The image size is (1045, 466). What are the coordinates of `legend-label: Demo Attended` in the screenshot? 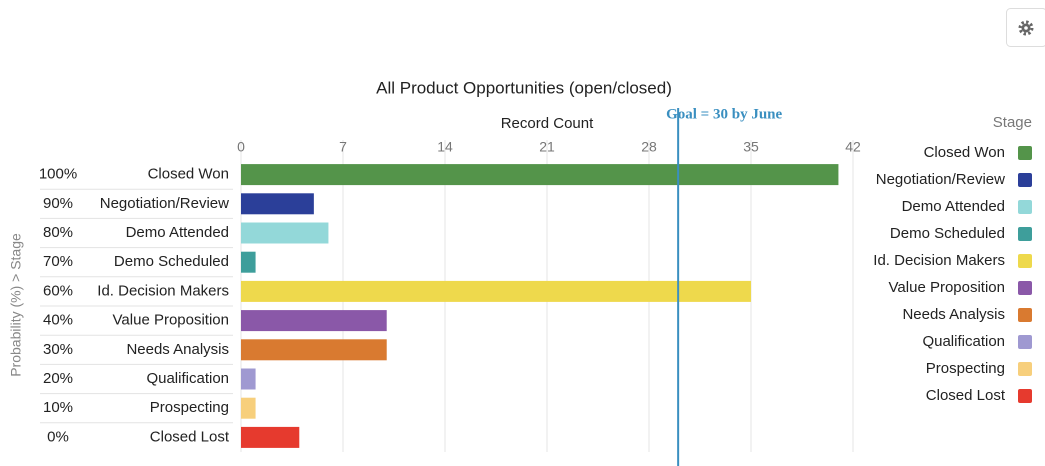 It's located at (953, 206).